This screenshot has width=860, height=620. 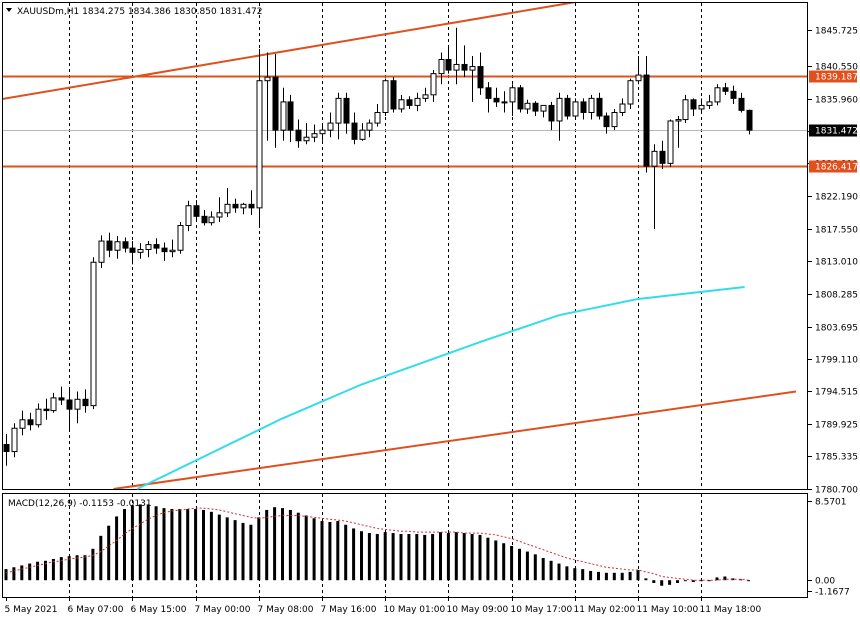 I want to click on price-tick-label: 1817.550, so click(x=836, y=231).